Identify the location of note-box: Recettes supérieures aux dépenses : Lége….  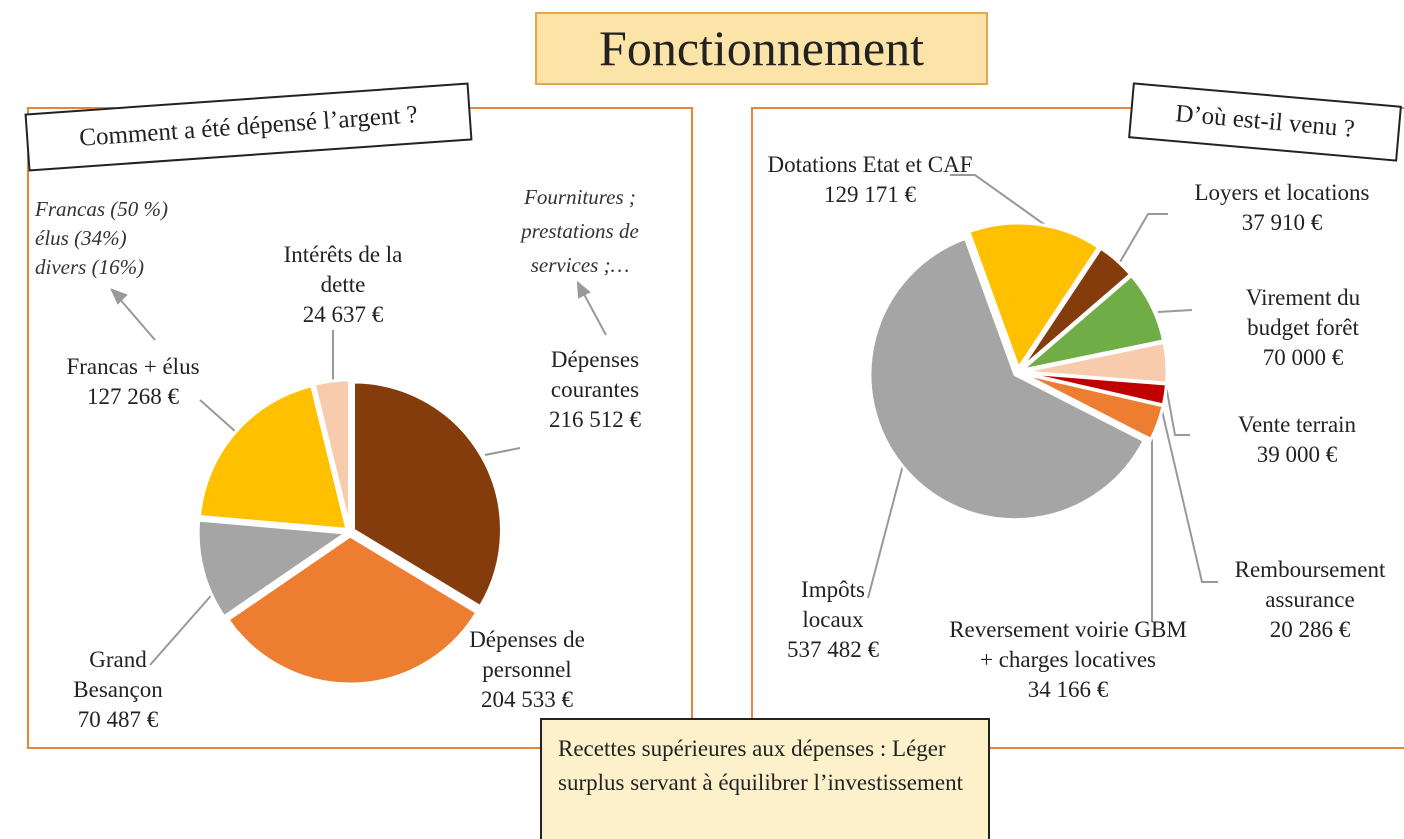
(765, 778).